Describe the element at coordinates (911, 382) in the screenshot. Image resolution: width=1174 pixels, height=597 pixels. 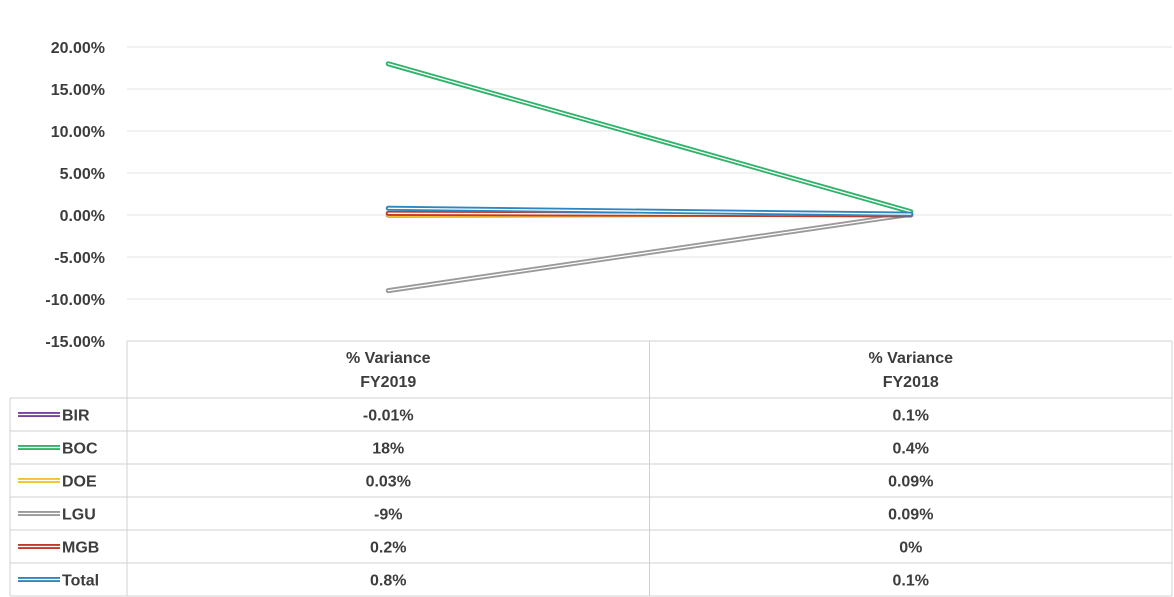
I see `x-category-label: FY2018` at that location.